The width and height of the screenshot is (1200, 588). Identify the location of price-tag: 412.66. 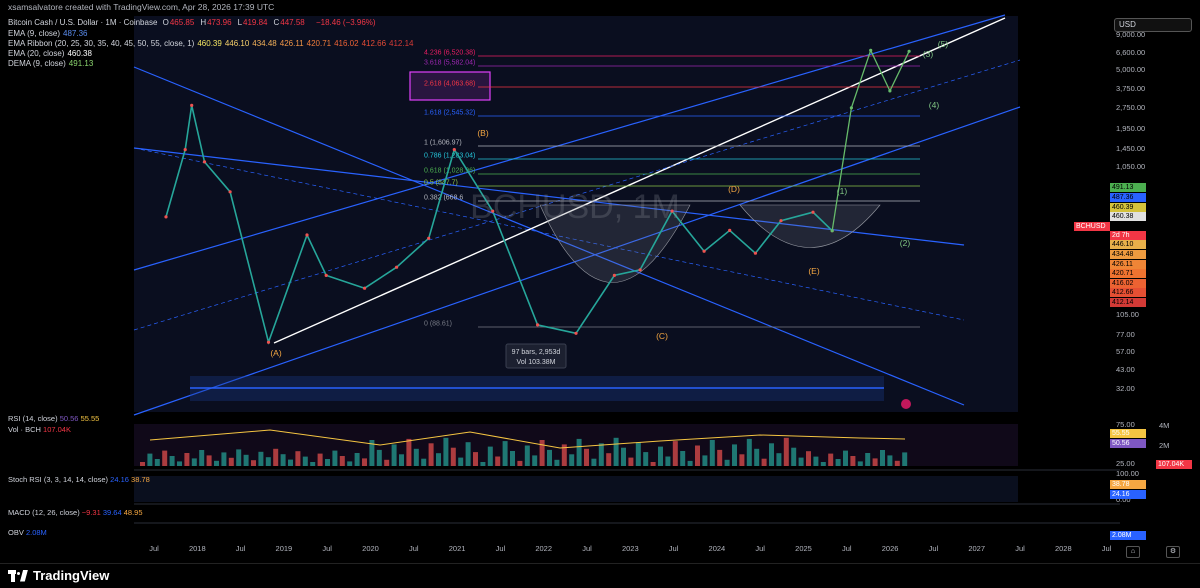
(1128, 292).